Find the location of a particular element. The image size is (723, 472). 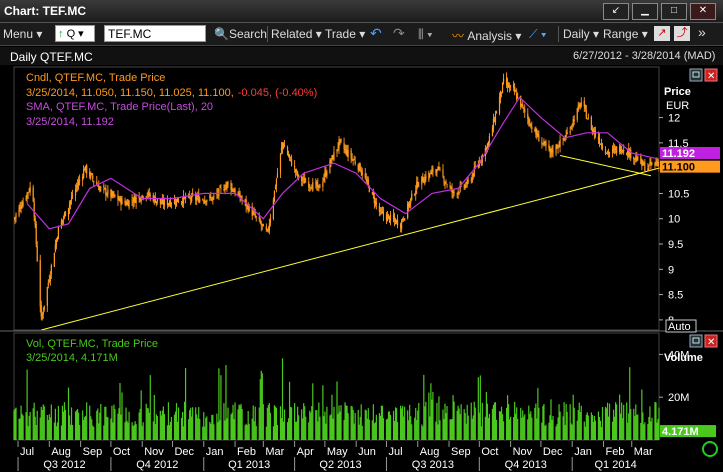

analysis-button: 〰 Analysis ▾ is located at coordinates (487, 36).